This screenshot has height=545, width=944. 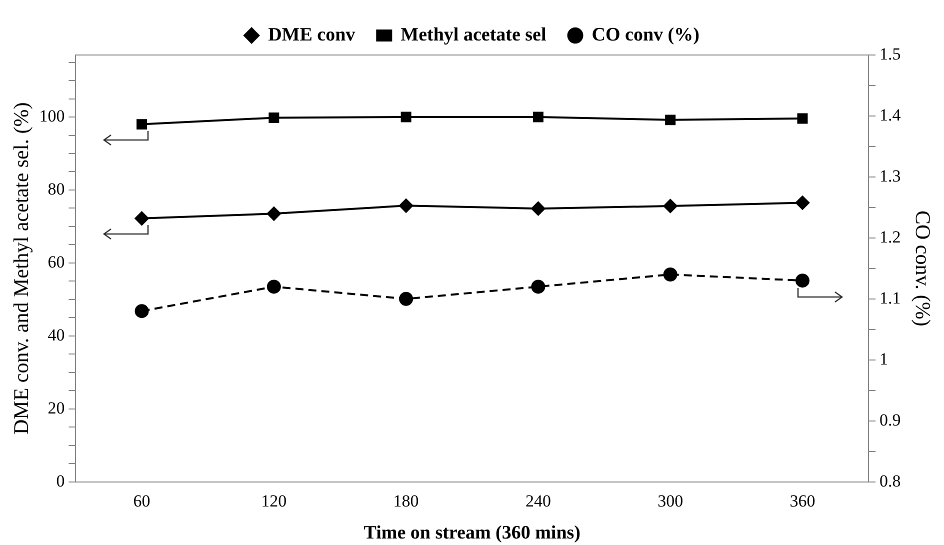 What do you see at coordinates (312, 35) in the screenshot?
I see `legend-label: DME conv` at bounding box center [312, 35].